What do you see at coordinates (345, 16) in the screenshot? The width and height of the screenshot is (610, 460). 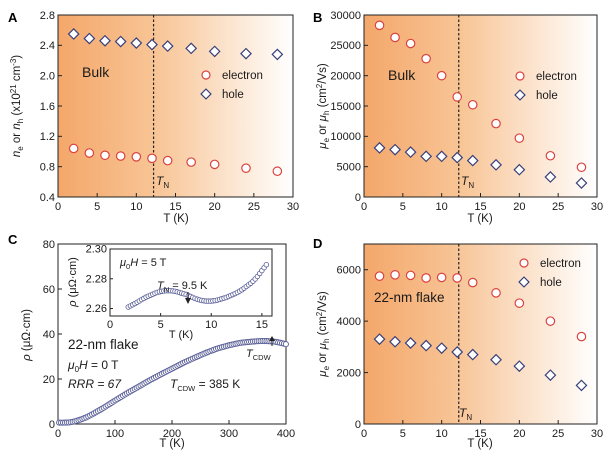 I see `panel-b-ytick-label: 30000` at bounding box center [345, 16].